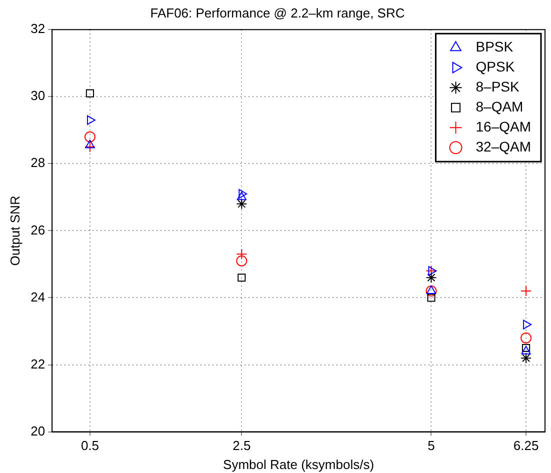 This screenshot has height=473, width=551. What do you see at coordinates (38, 364) in the screenshot?
I see `y-tick-label: 22` at bounding box center [38, 364].